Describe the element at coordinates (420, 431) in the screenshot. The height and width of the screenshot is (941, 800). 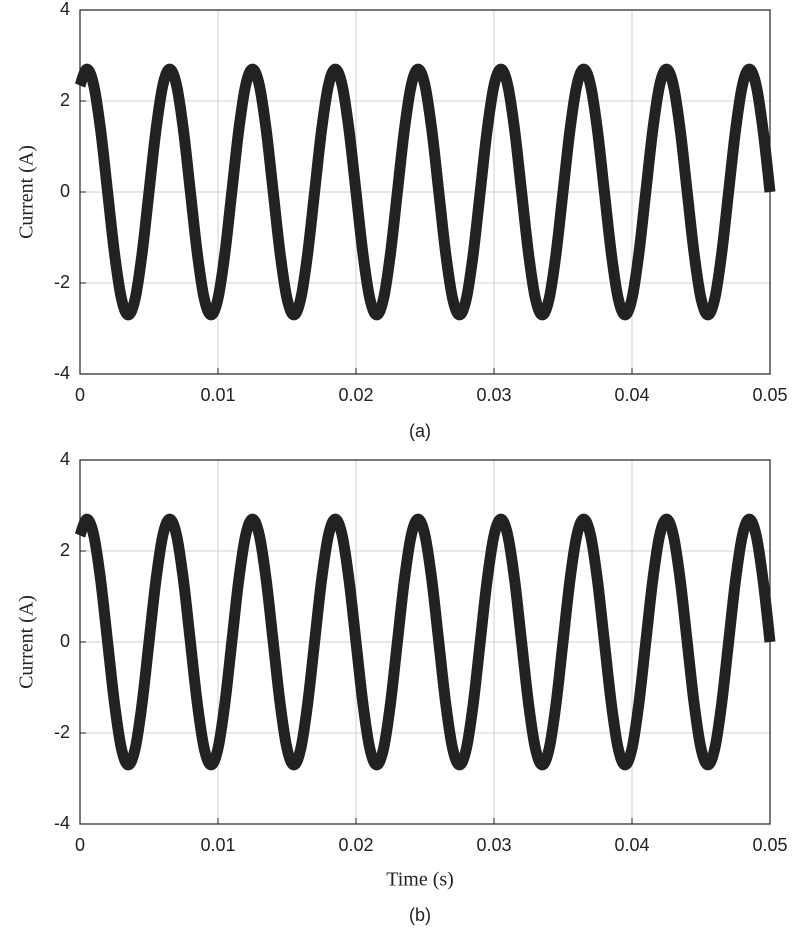
I see `caption: (a)` at that location.